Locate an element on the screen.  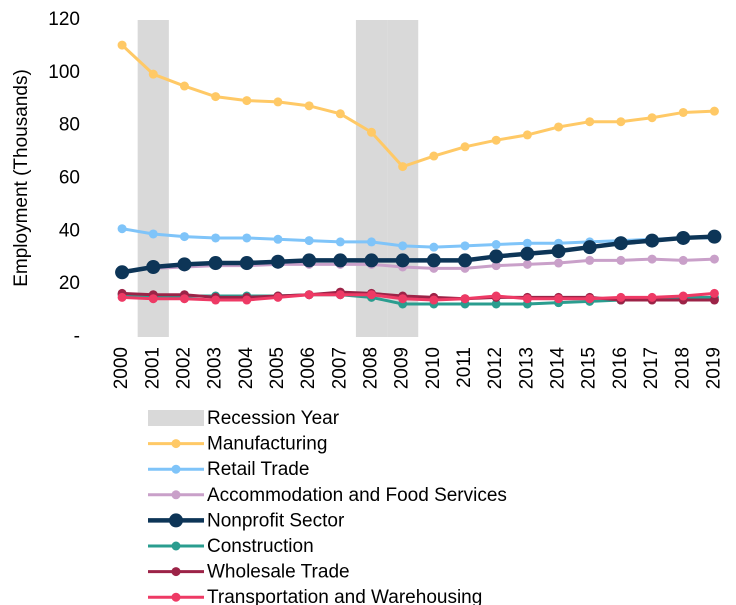
x-tick-label: 2008 is located at coordinates (371, 368).